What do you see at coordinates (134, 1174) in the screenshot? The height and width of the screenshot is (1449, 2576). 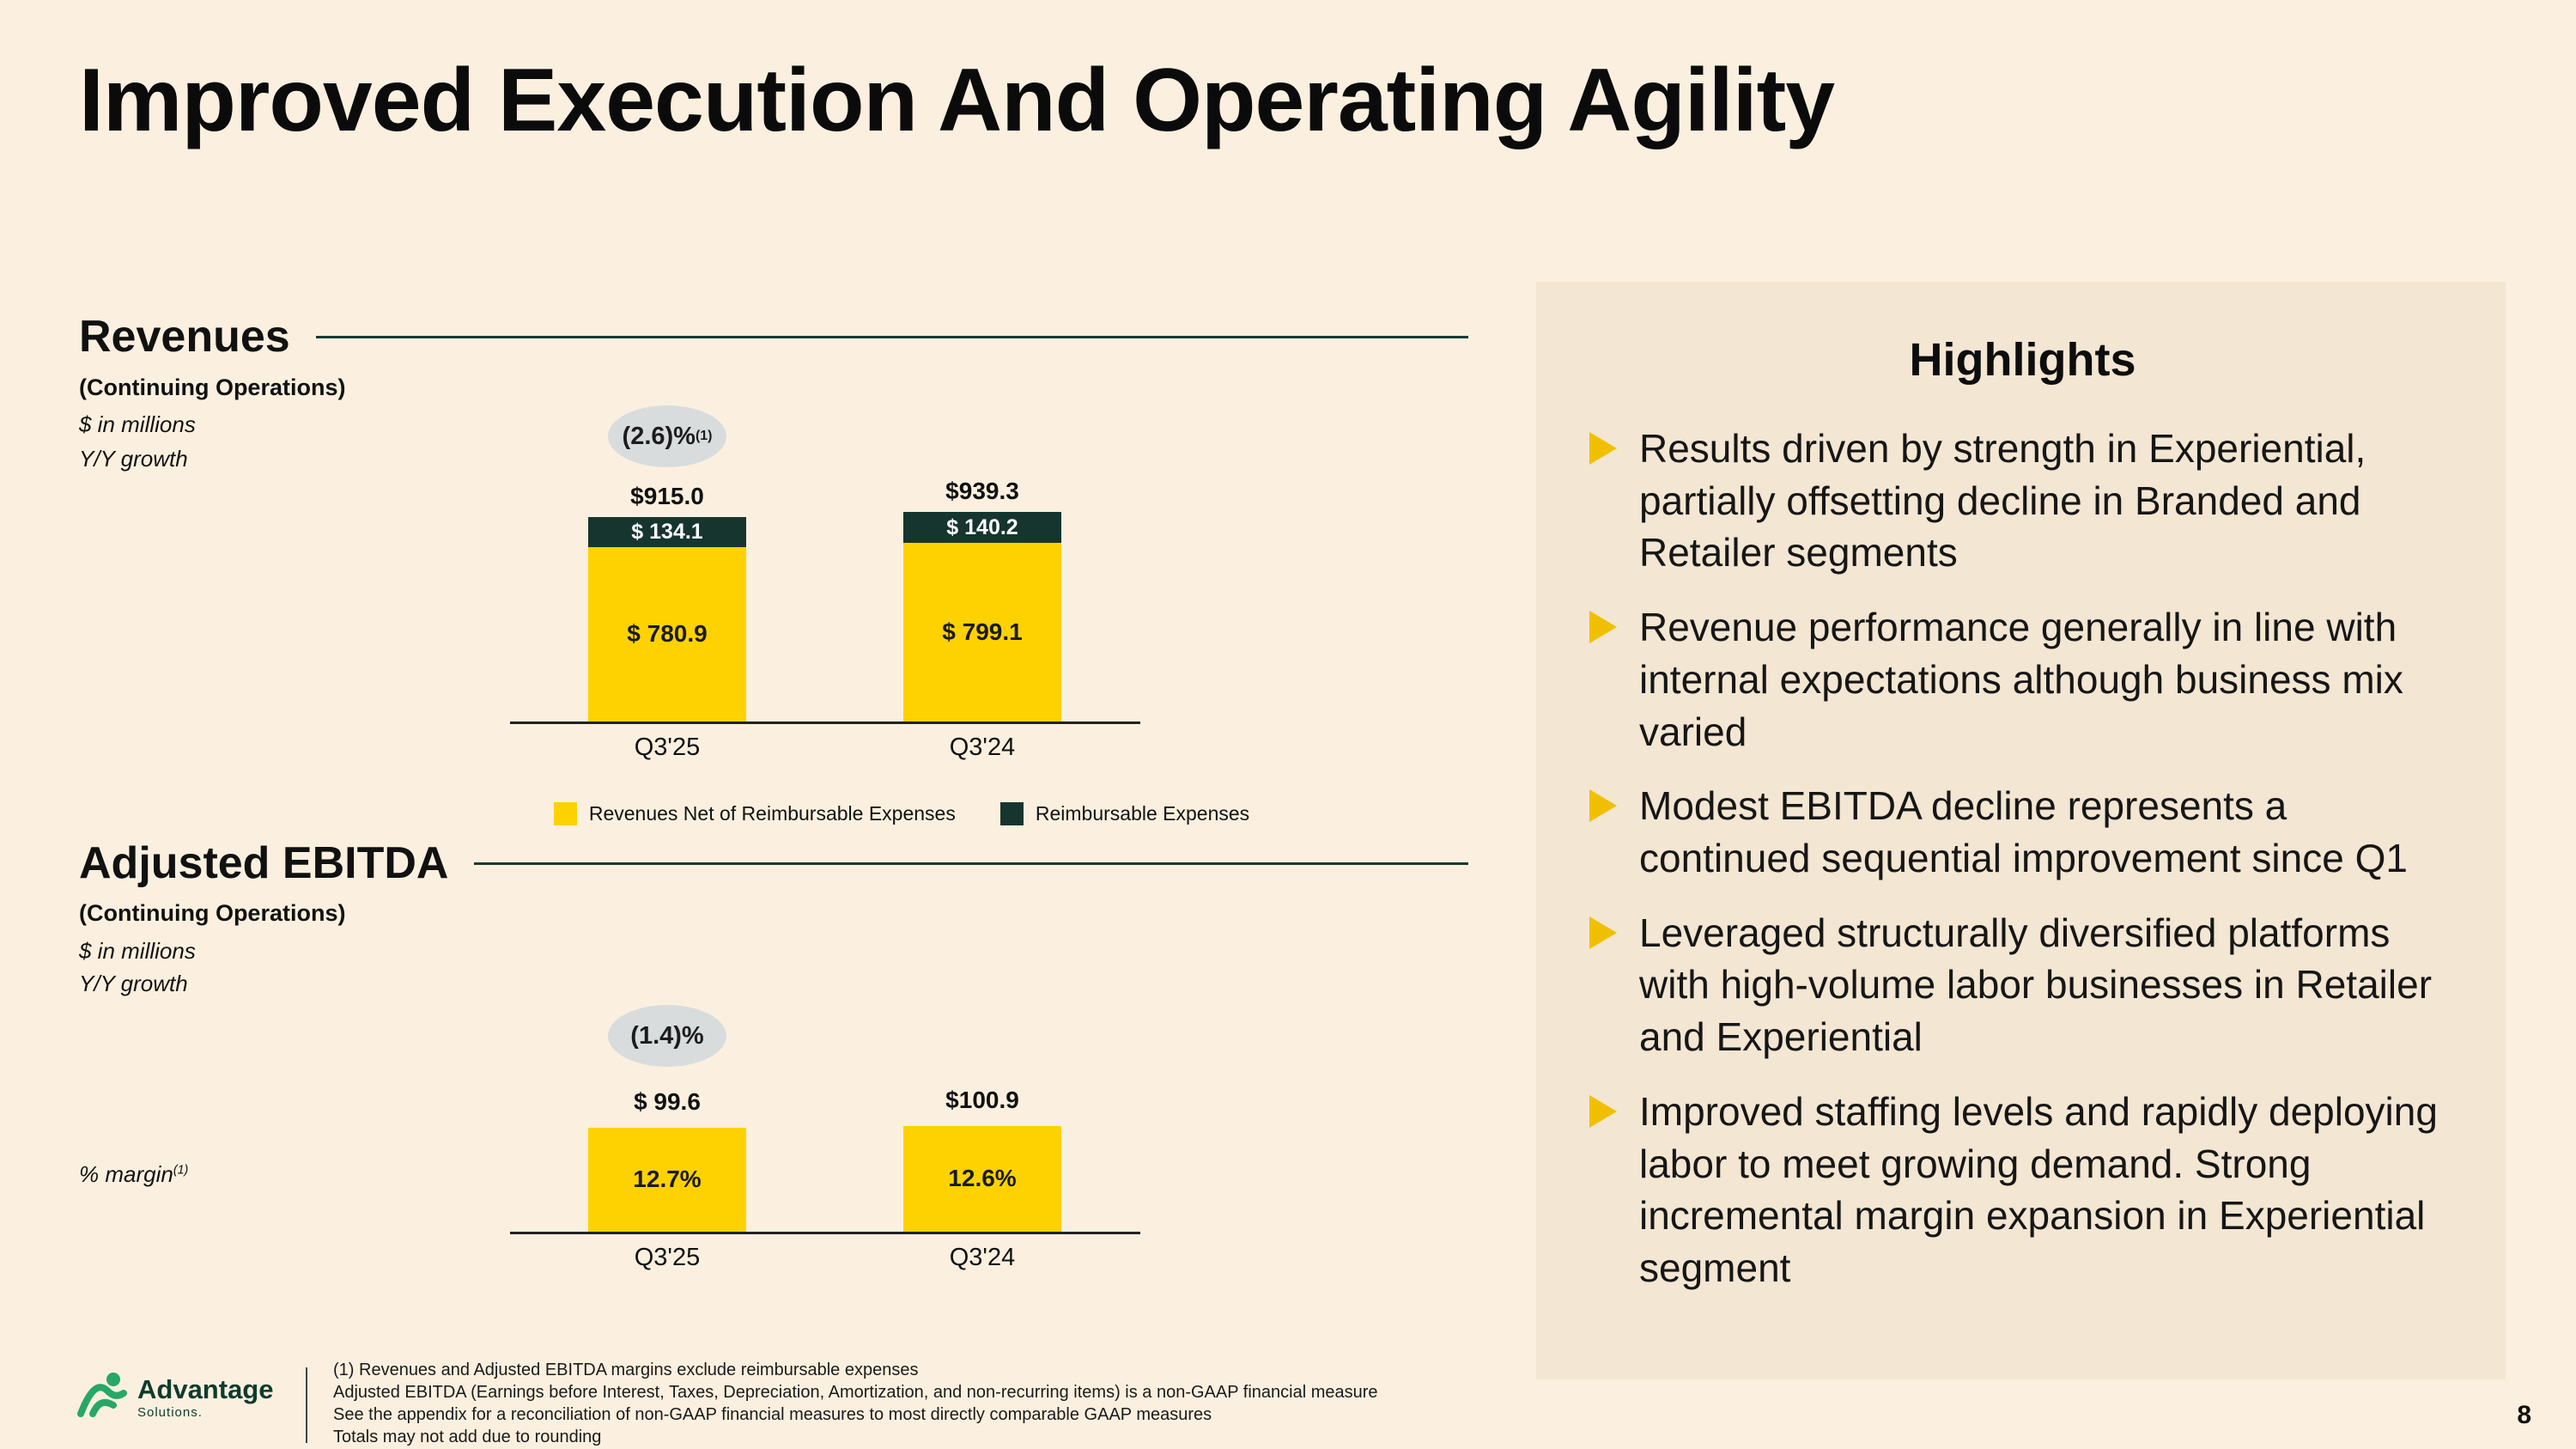 I see `margin-note: % margin(1)` at bounding box center [134, 1174].